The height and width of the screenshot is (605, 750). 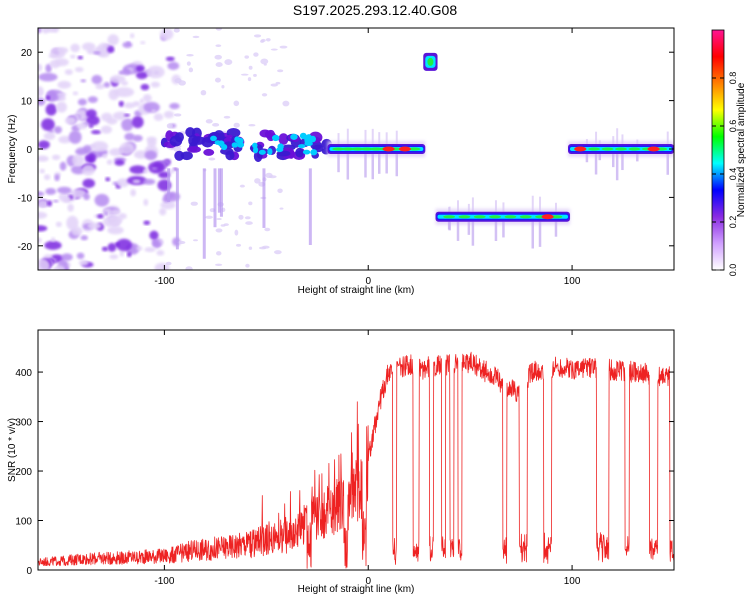 I want to click on spectrogram-x-axis-label: Height of straight line (km), so click(x=356, y=290).